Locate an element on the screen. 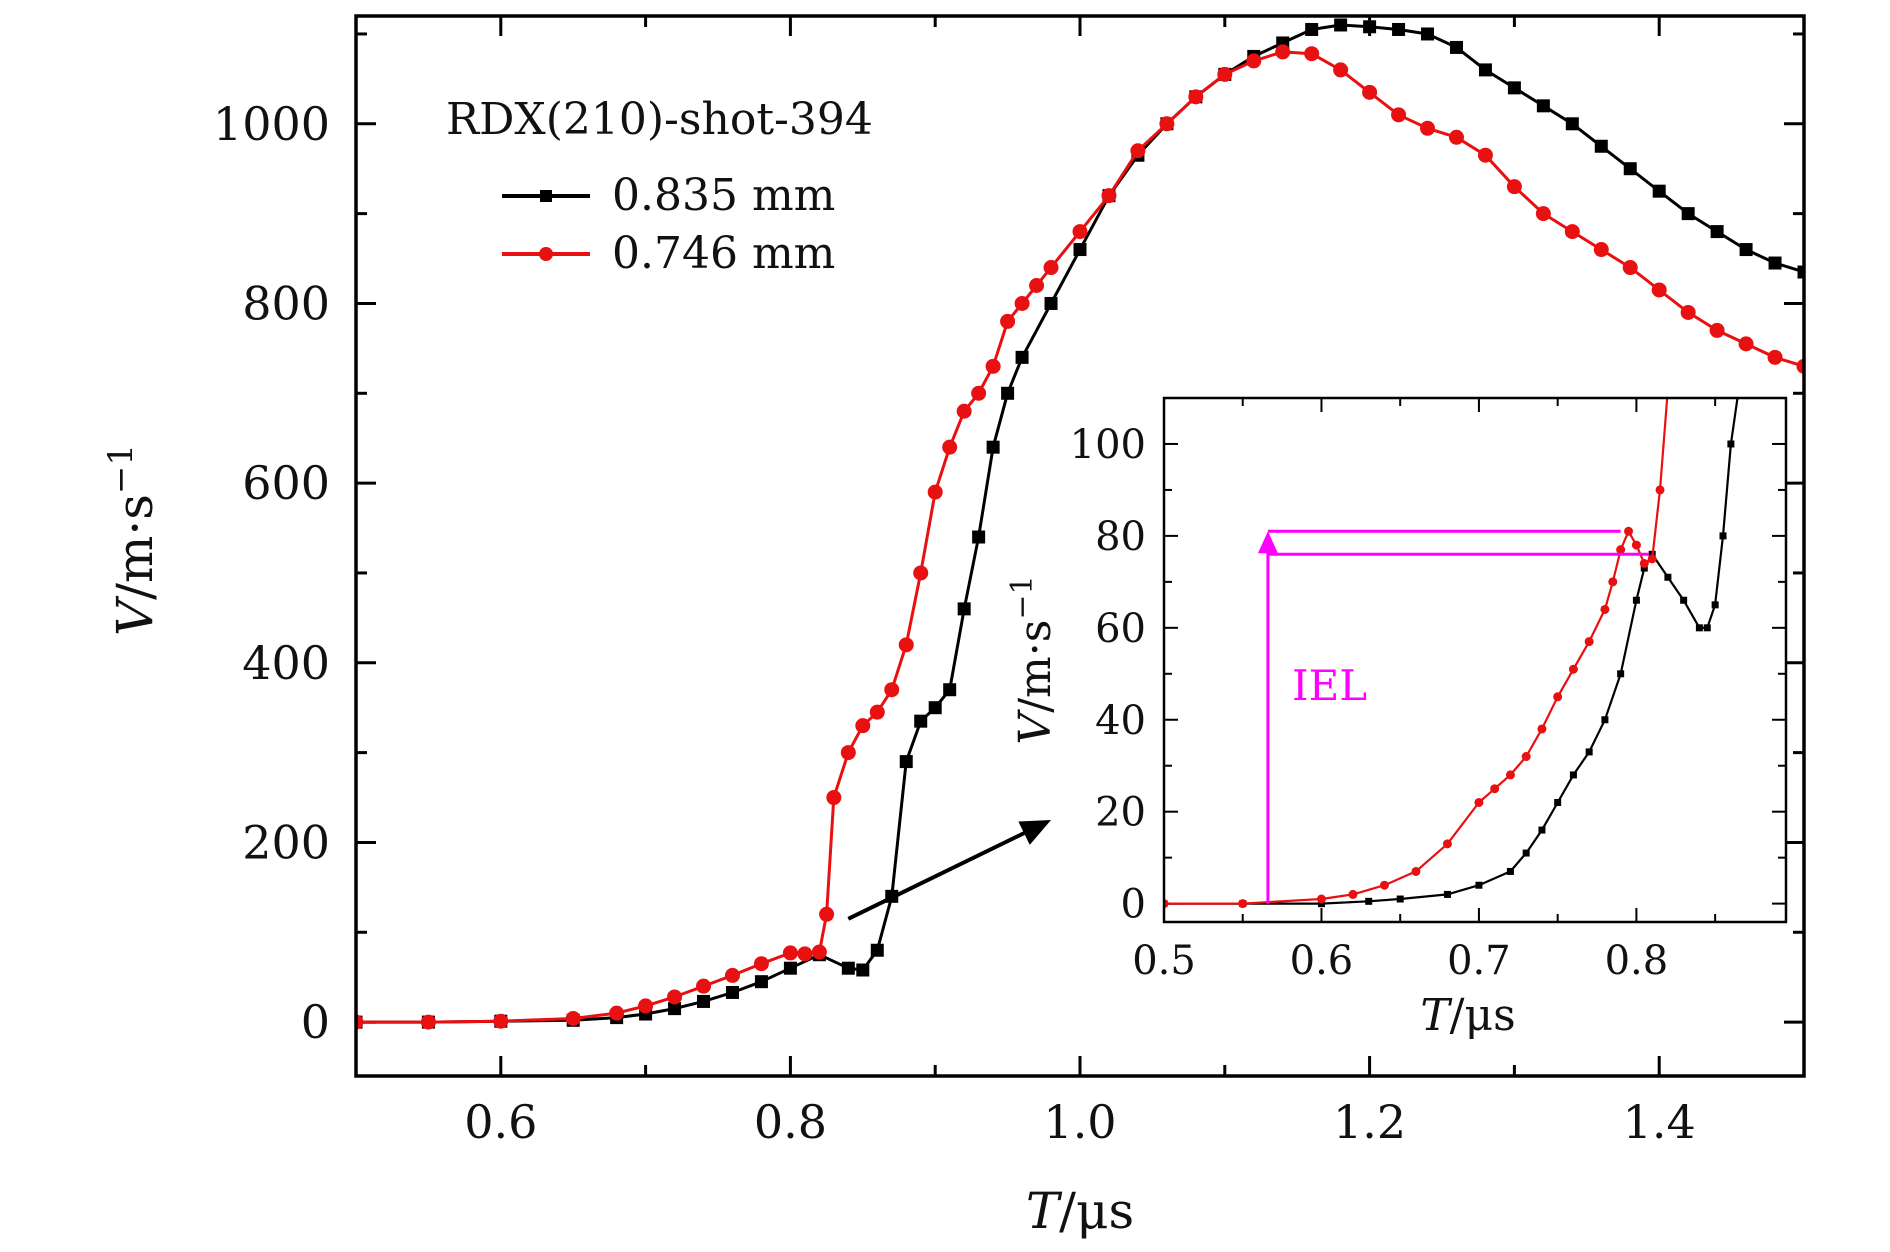 Image resolution: width=1890 pixels, height=1252 pixels. main-x-tick-label: 1.0 is located at coordinates (1079, 1122).